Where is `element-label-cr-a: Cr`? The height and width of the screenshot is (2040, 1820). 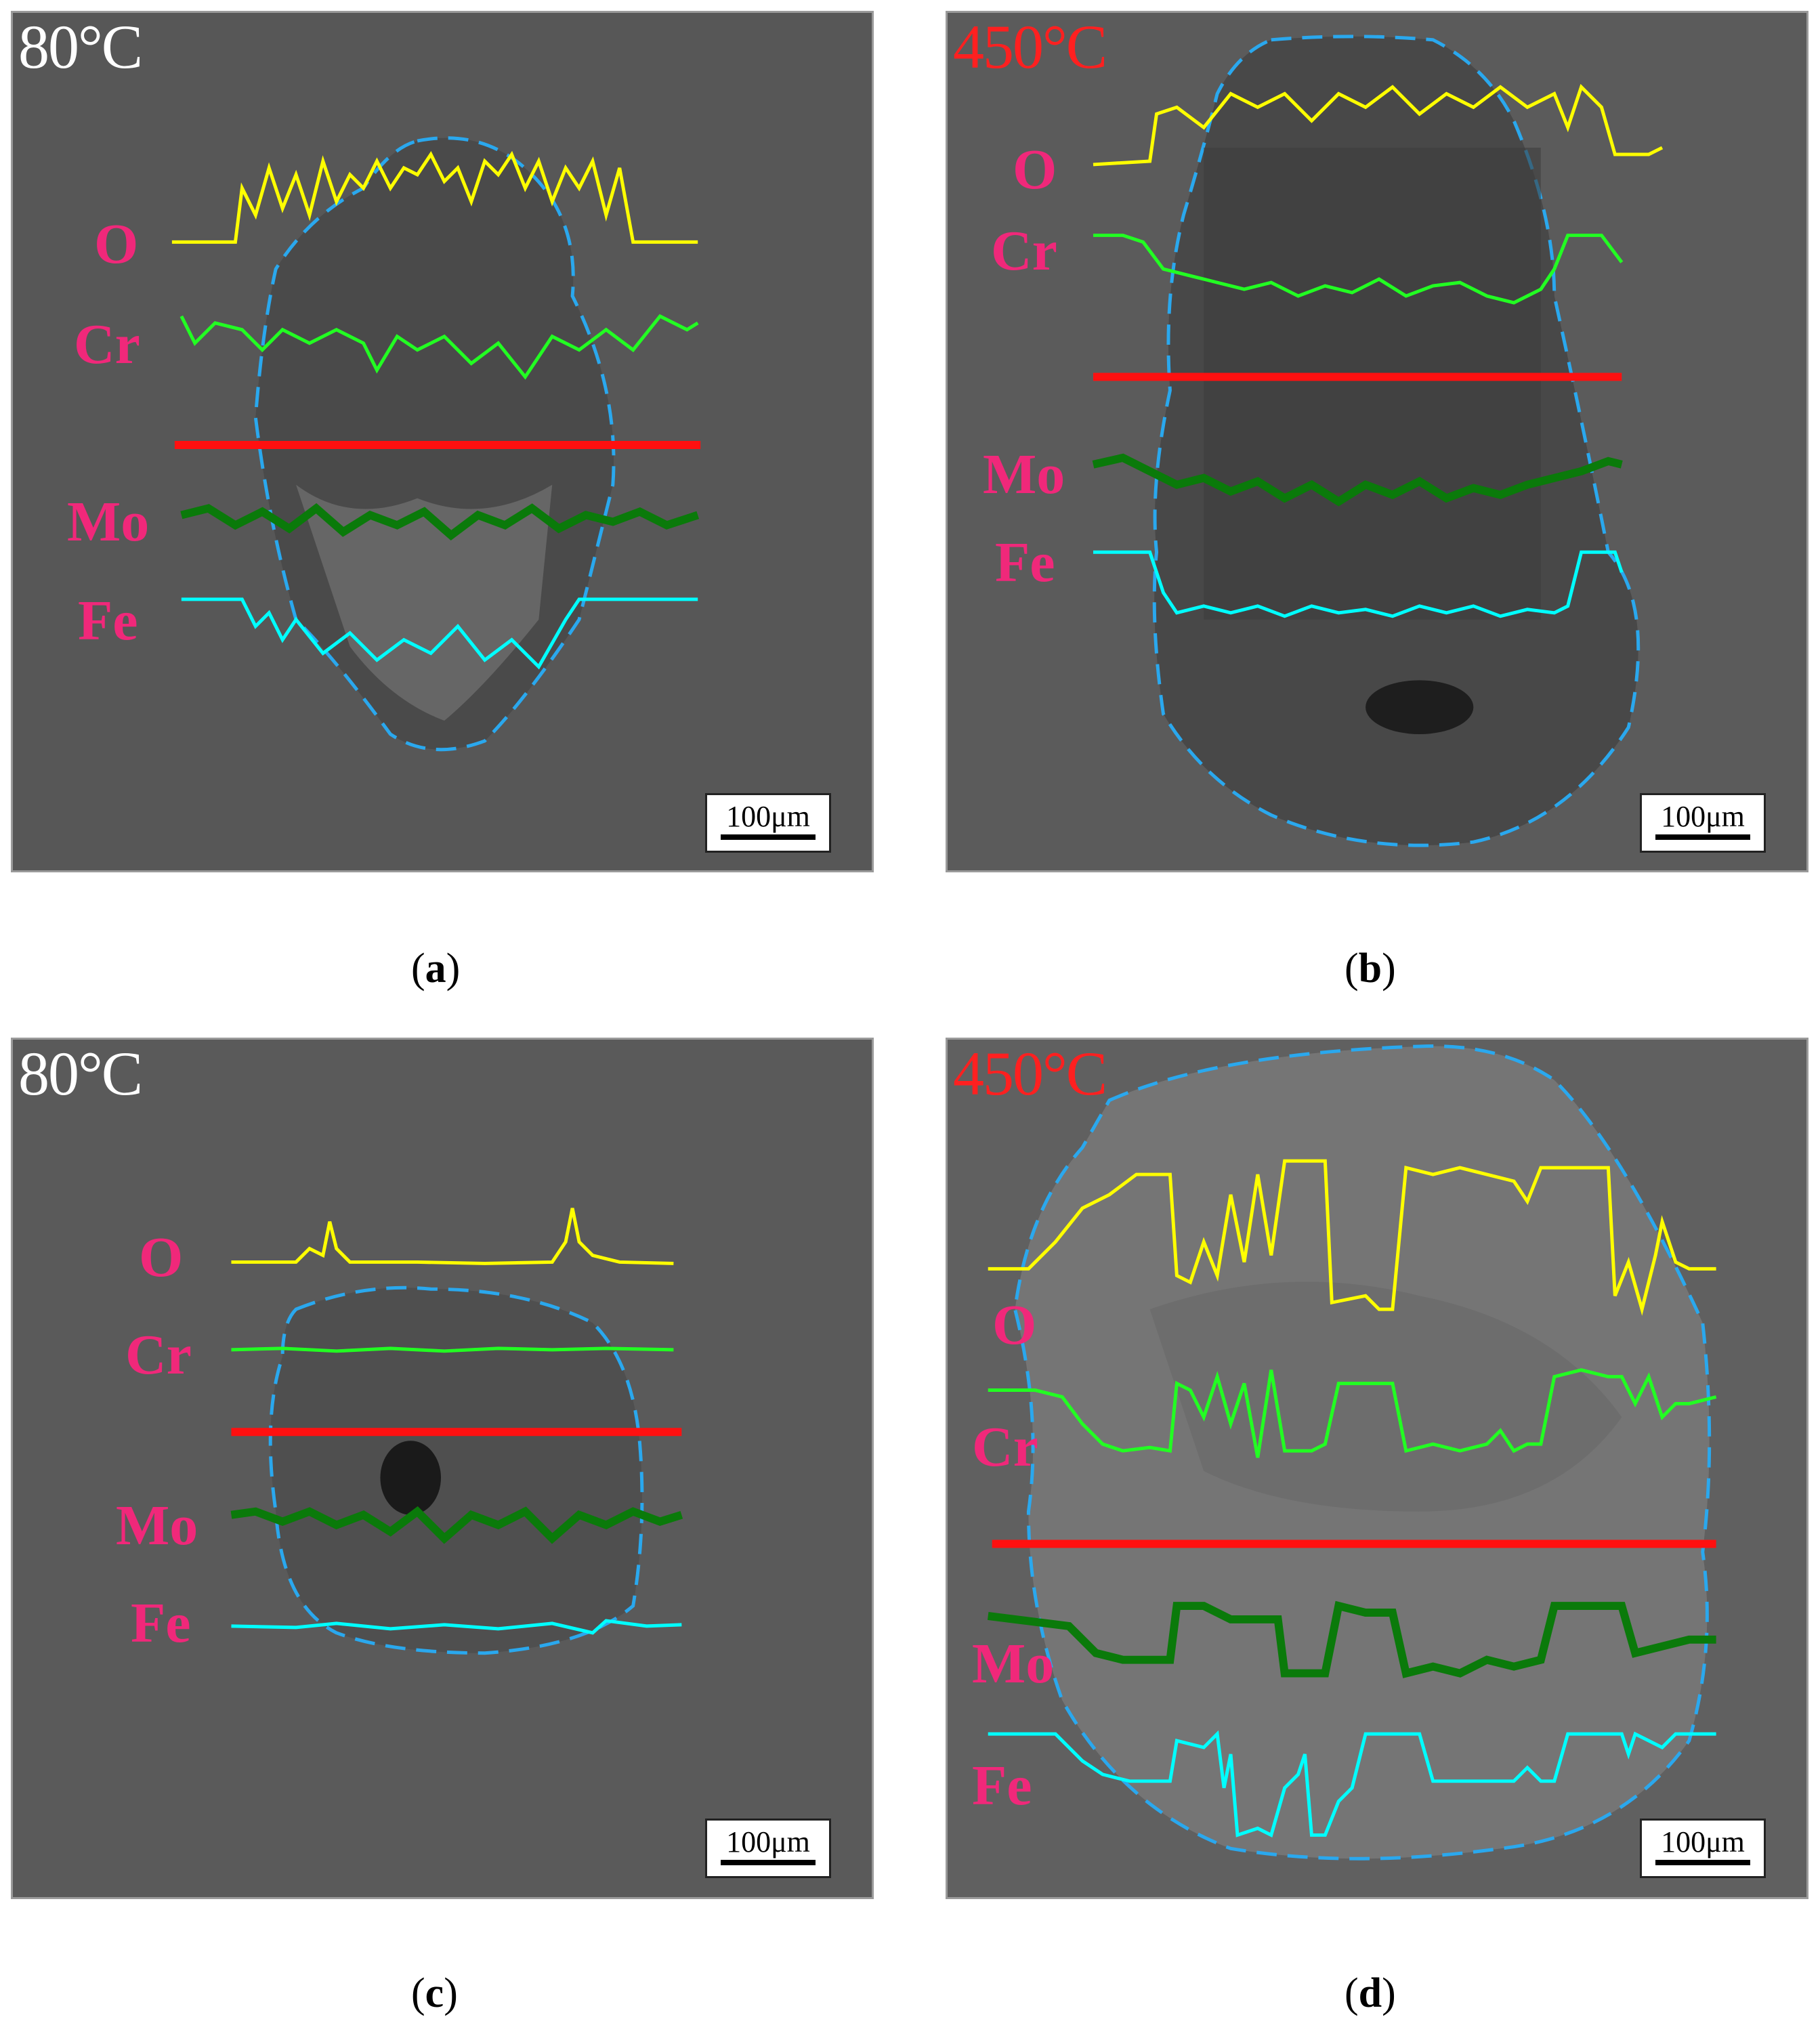
element-label-cr-a: Cr is located at coordinates (107, 344).